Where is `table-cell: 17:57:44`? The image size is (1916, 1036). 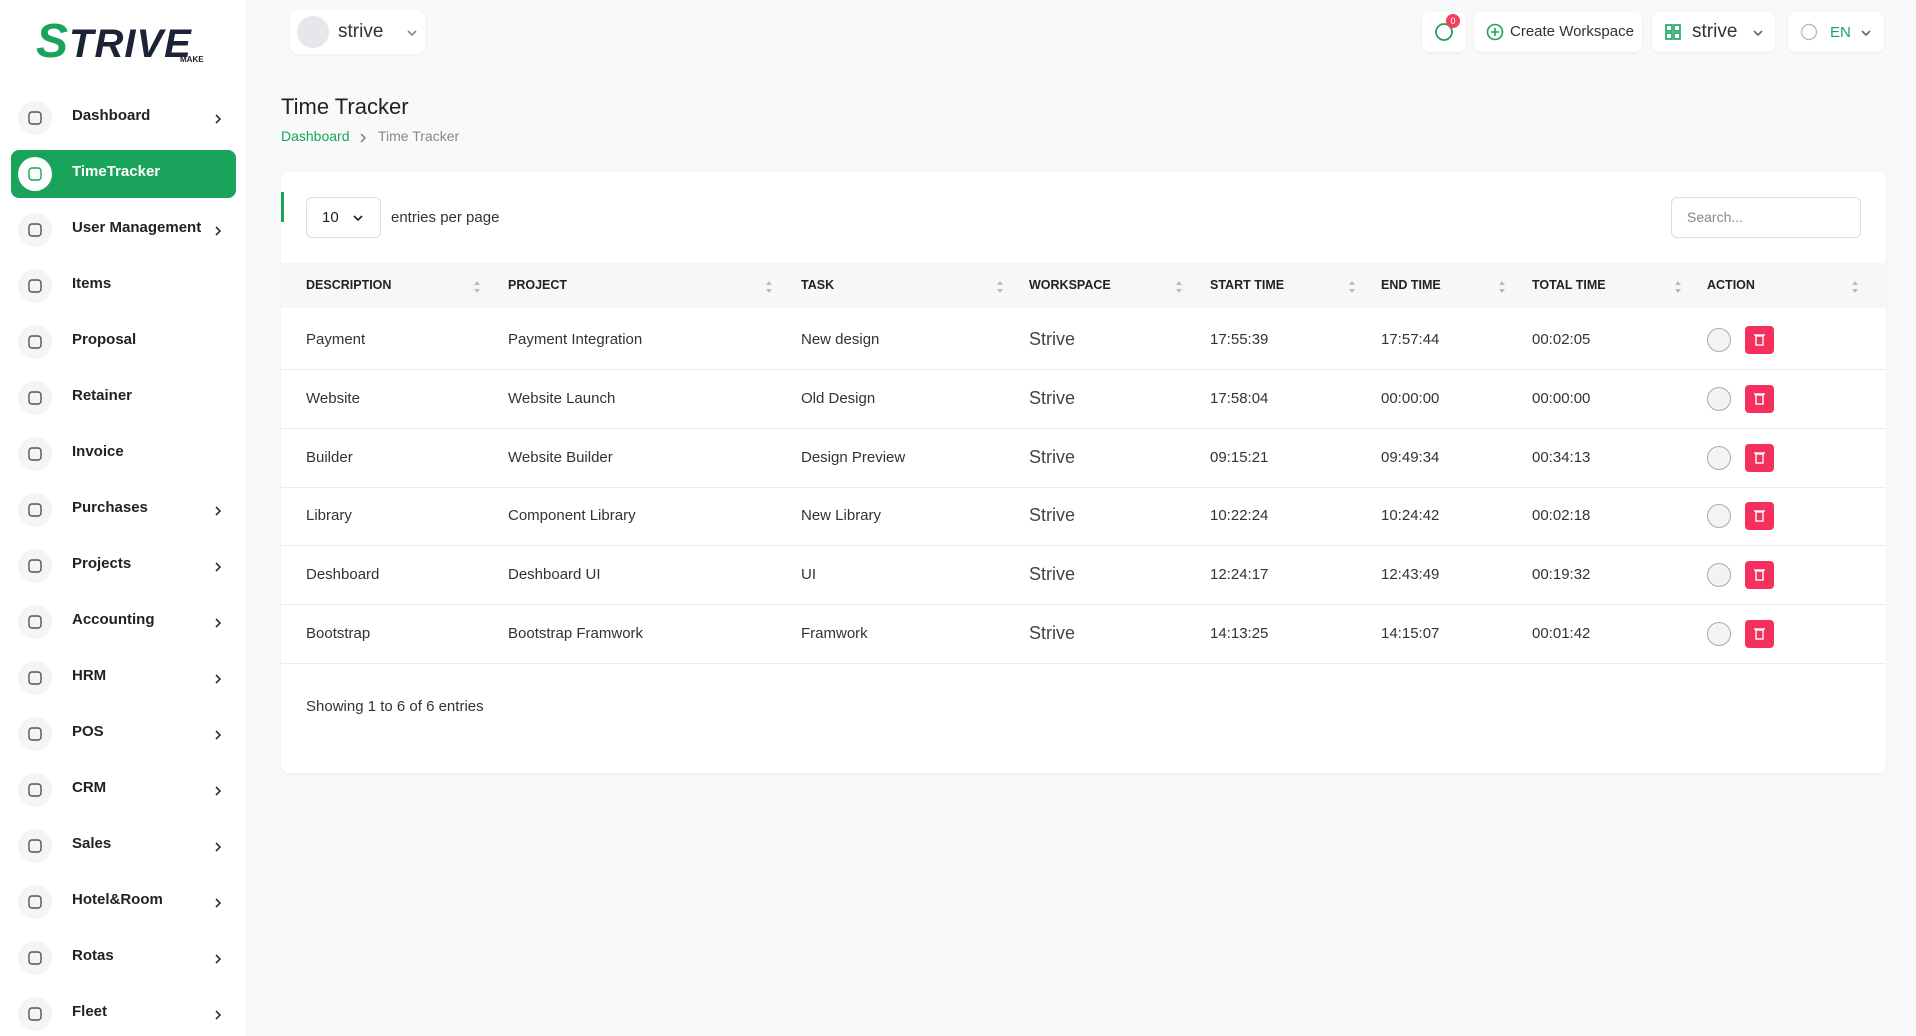 table-cell: 17:57:44 is located at coordinates (1410, 339).